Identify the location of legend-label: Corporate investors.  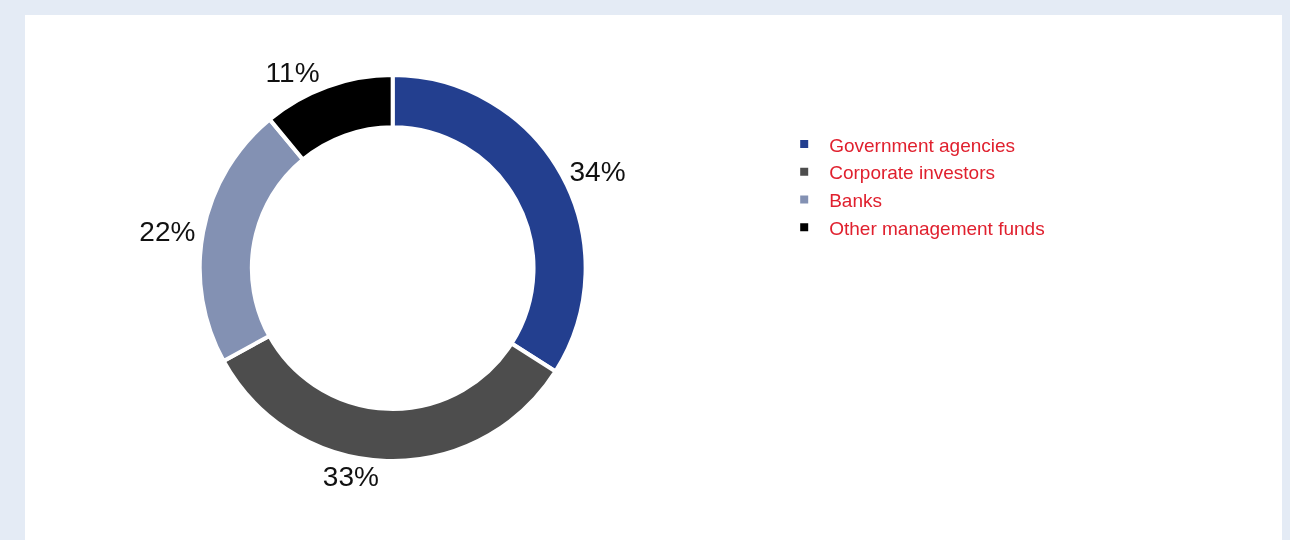
(912, 173).